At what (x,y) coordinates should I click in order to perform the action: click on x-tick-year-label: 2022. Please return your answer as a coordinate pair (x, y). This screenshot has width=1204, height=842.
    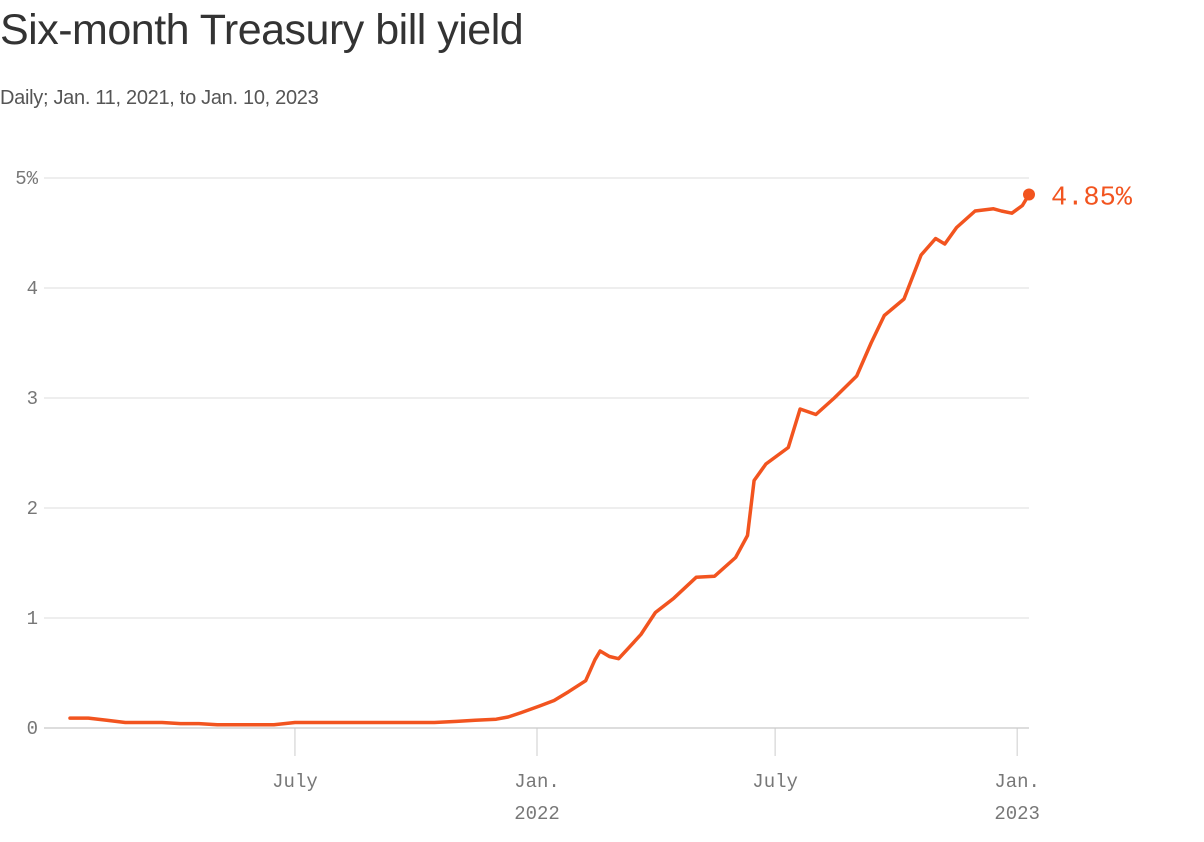
    Looking at the image, I should click on (537, 814).